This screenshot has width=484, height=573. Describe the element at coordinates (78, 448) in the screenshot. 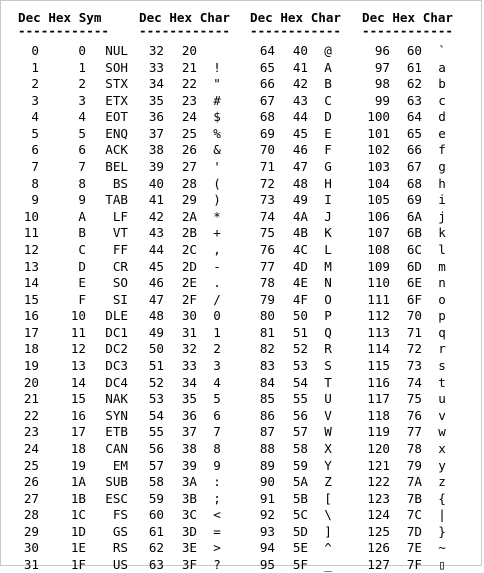

I see `hex-value: 18` at that location.